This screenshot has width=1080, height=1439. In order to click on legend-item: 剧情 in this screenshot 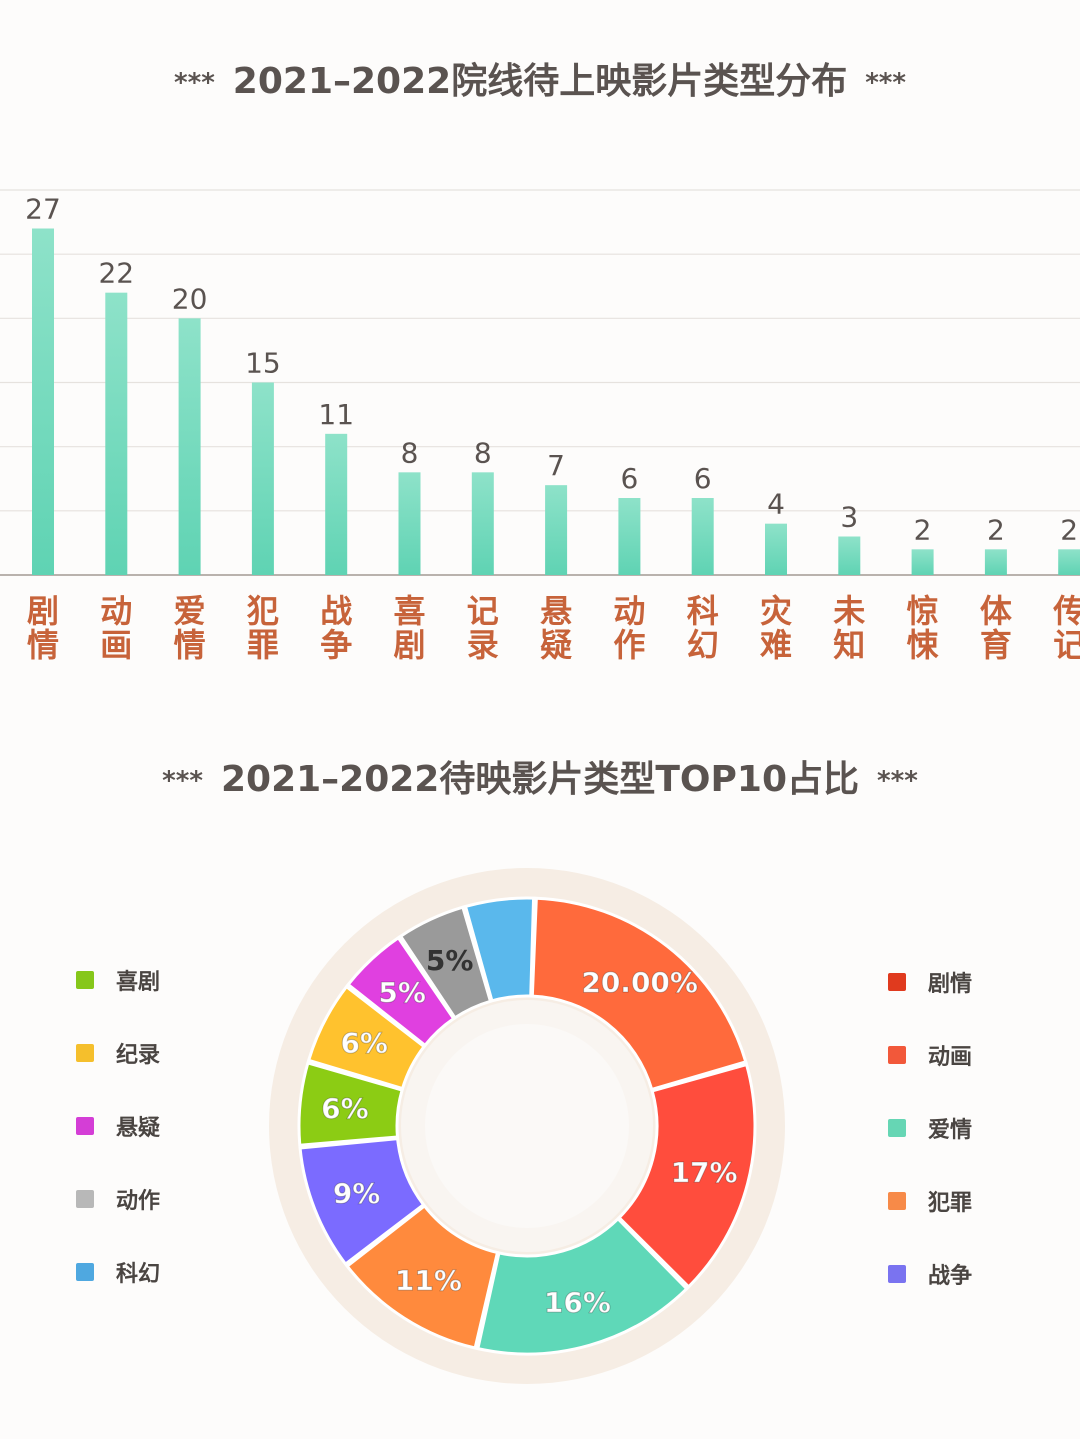, I will do `click(930, 982)`.